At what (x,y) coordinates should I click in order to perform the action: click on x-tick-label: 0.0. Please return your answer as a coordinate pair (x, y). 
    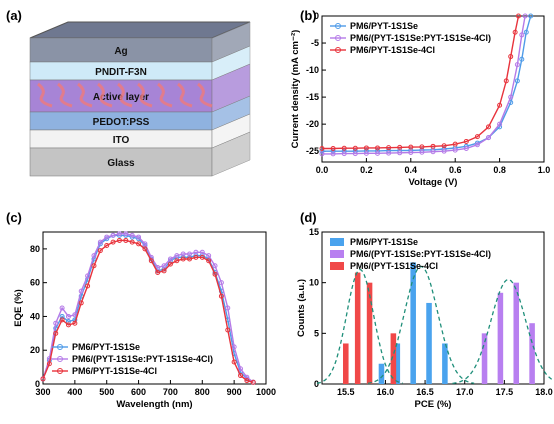
    Looking at the image, I should click on (322, 170).